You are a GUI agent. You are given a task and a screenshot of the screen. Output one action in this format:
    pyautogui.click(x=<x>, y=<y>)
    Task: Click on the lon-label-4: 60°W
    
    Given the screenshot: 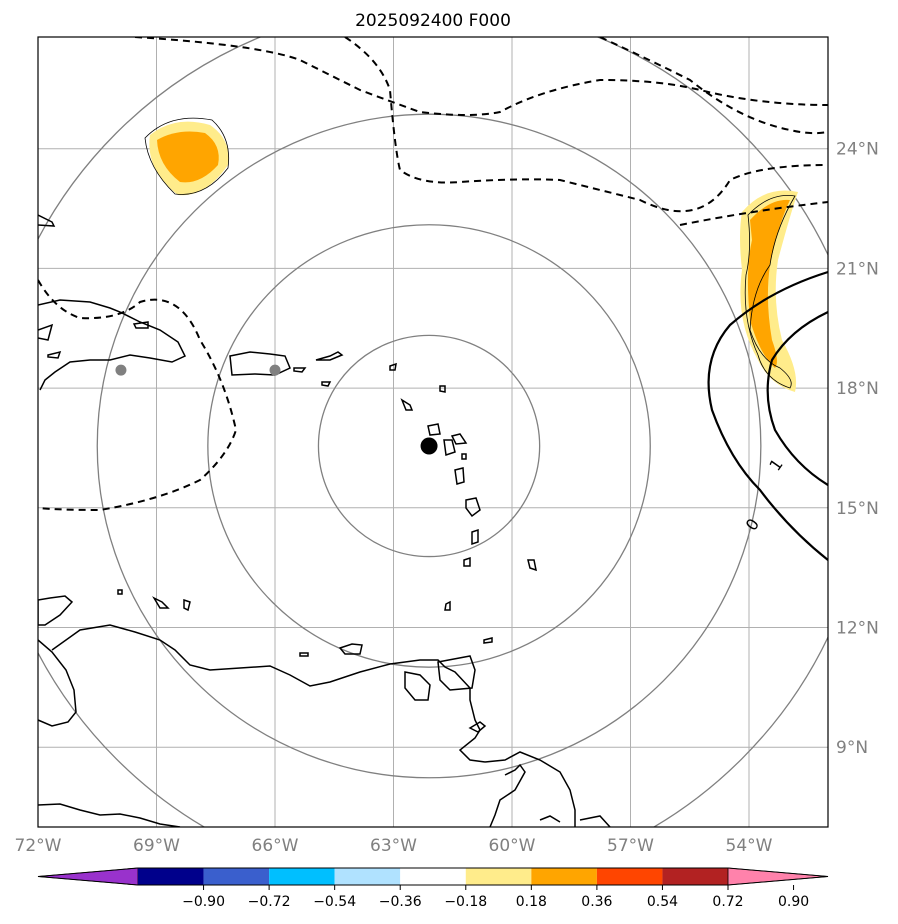 What is the action you would take?
    pyautogui.click(x=512, y=846)
    